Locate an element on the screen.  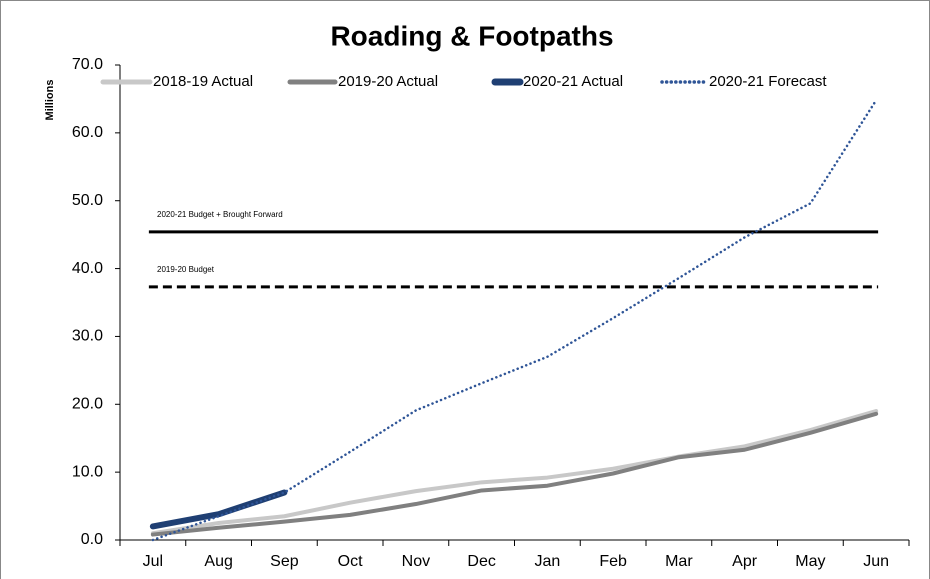
legend-label: 2020-21 Actual is located at coordinates (573, 81).